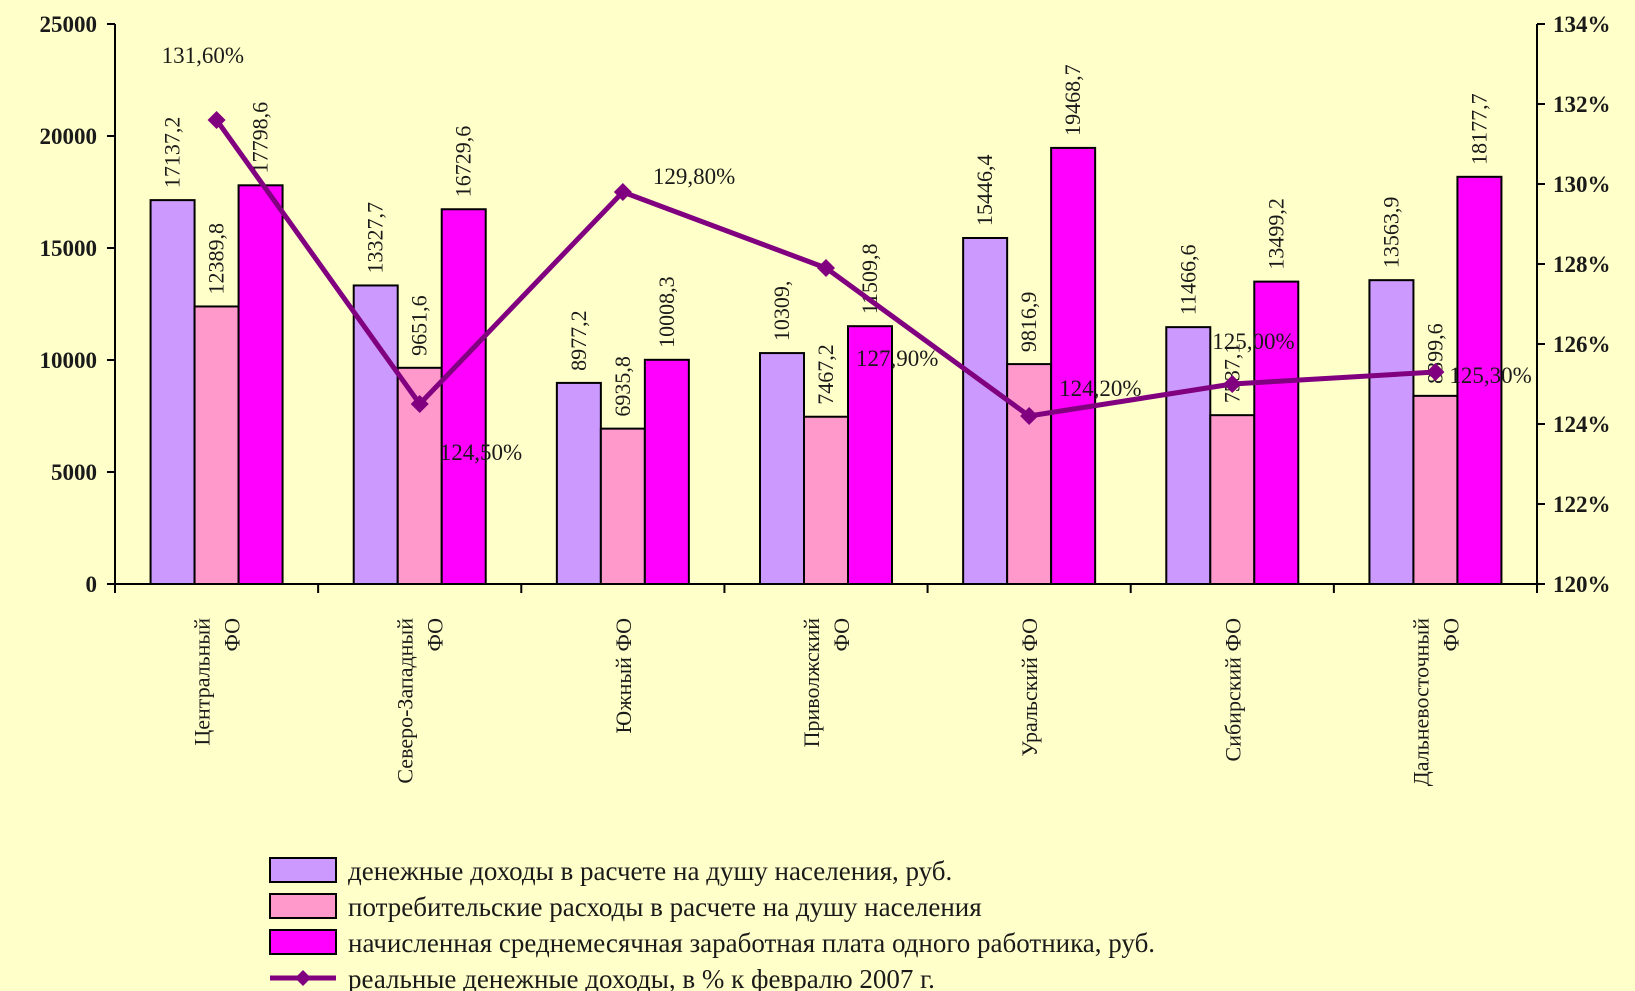  Describe the element at coordinates (825, 374) in the screenshot. I see `bar-data-label: 7467,2` at that location.